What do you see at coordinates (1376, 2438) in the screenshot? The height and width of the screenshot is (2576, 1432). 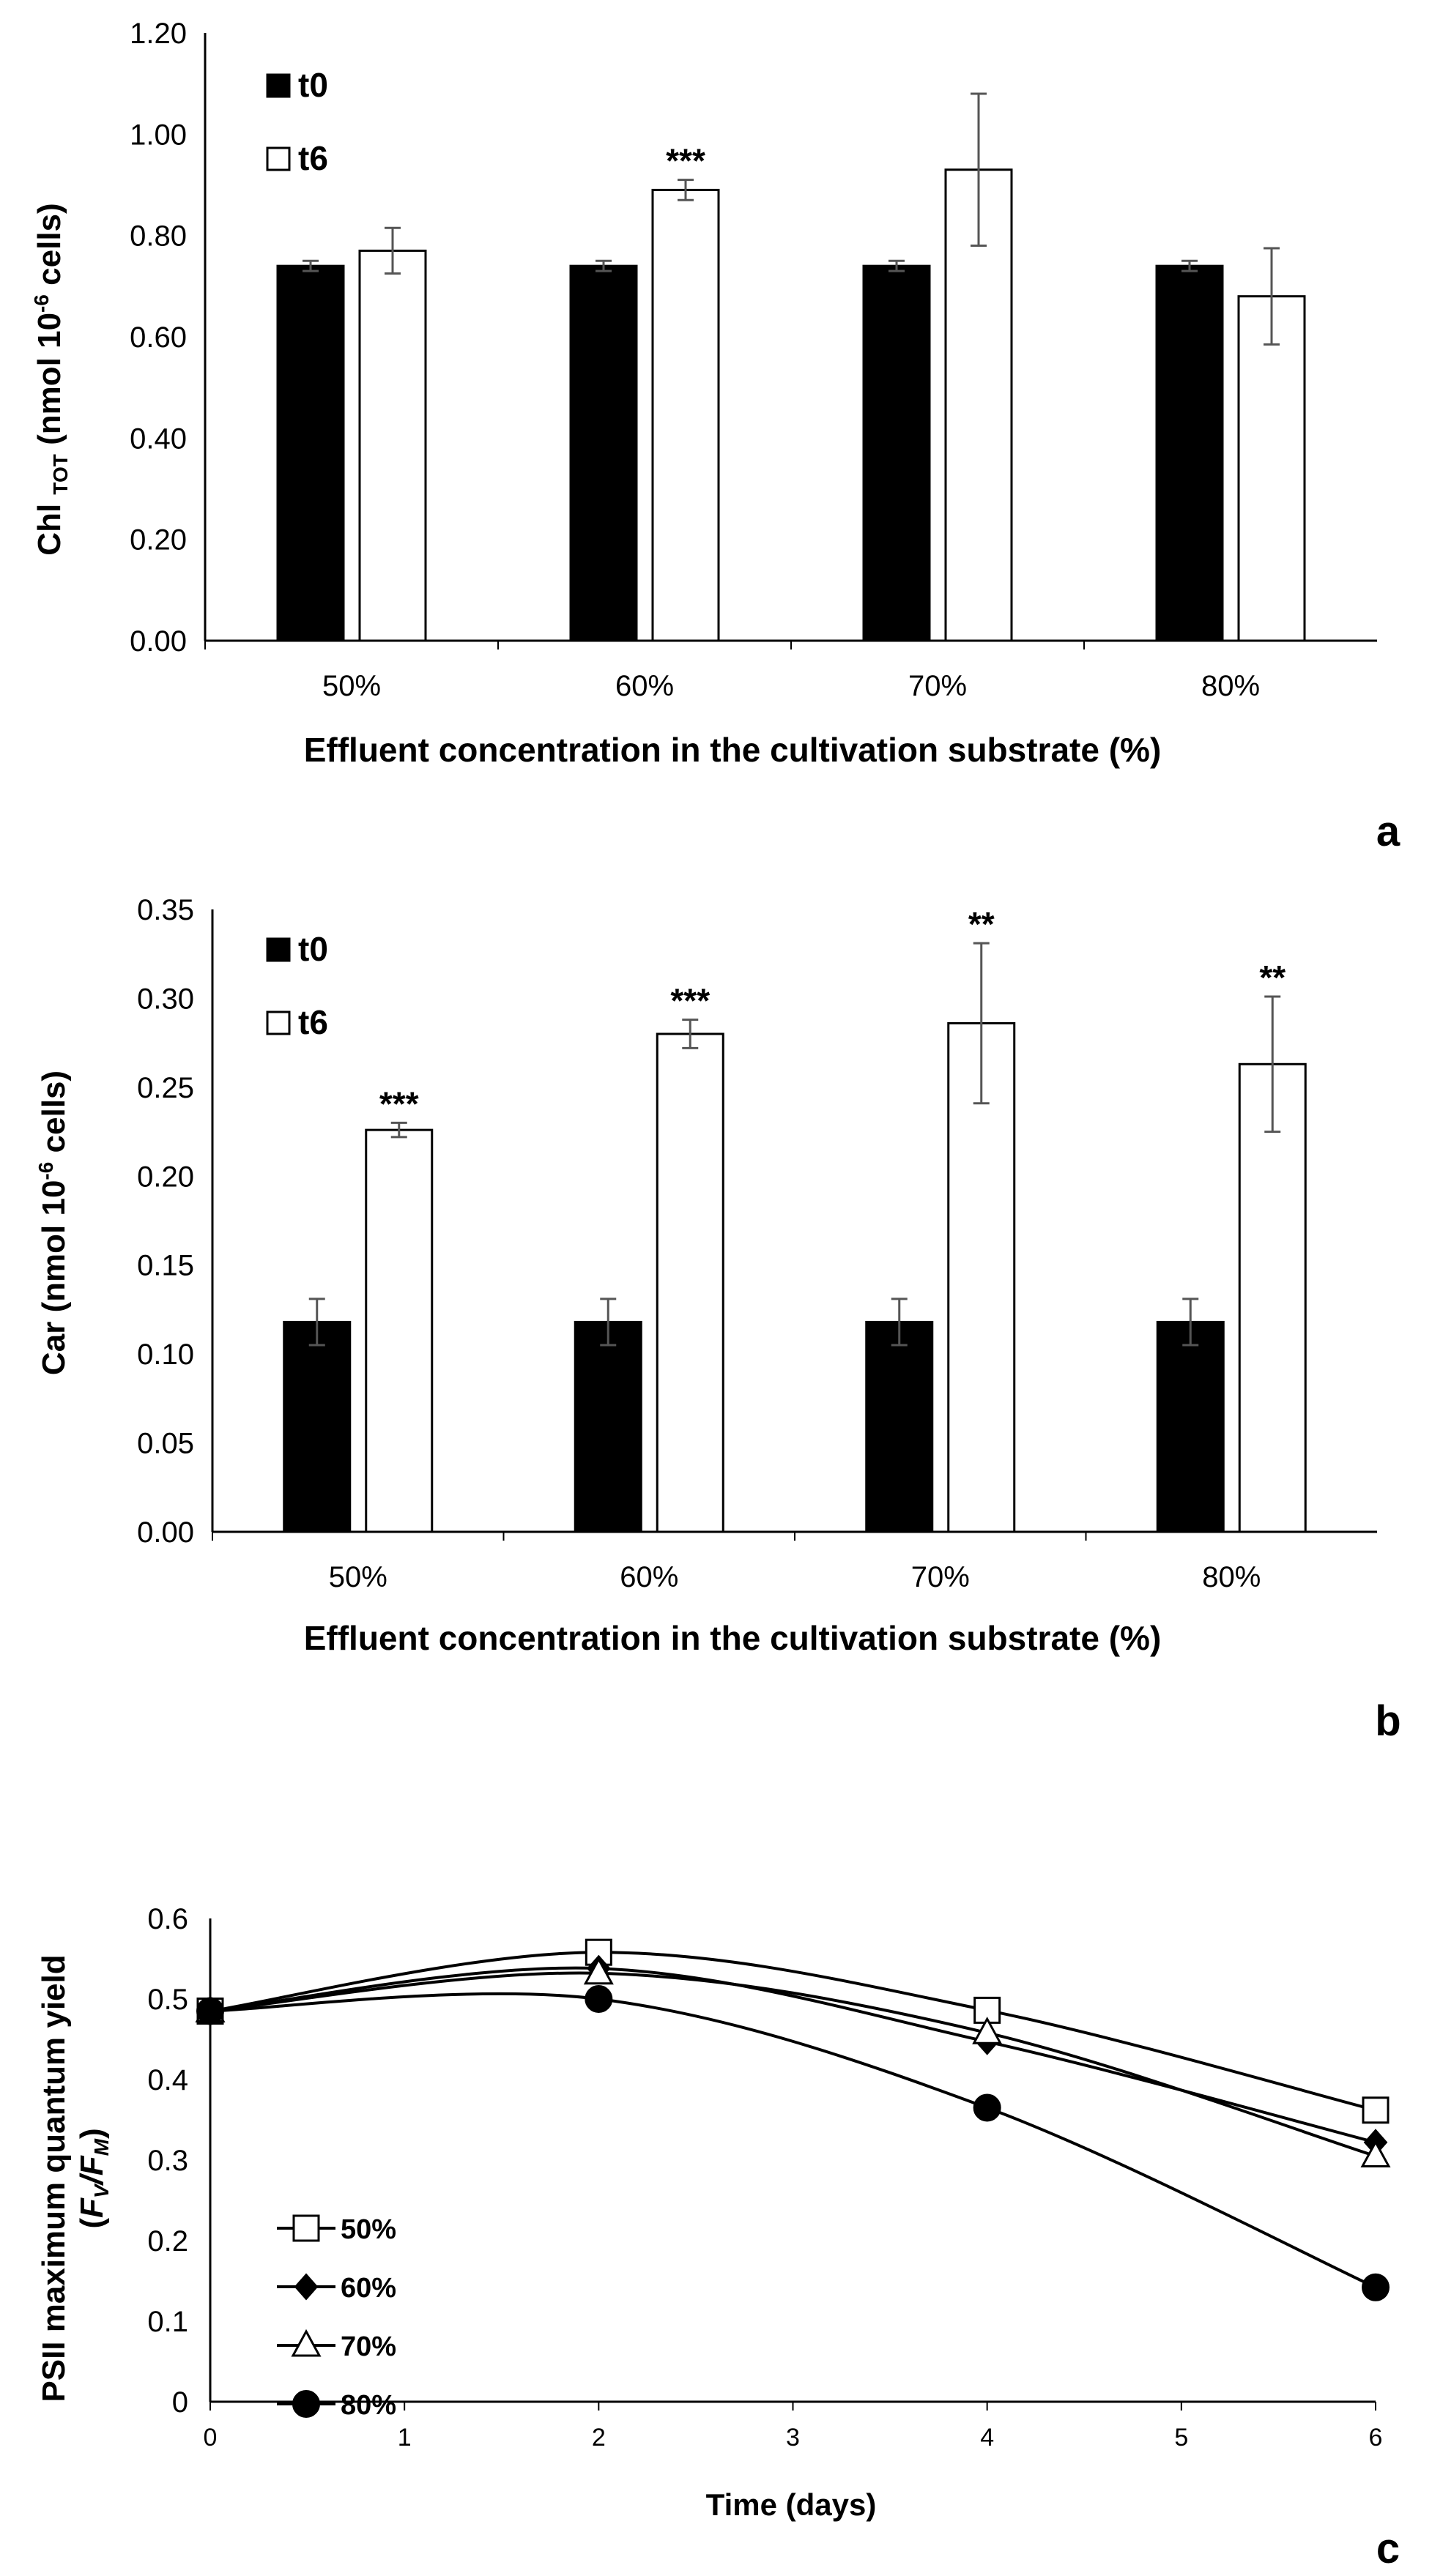 I see `x-tick-label: 6` at bounding box center [1376, 2438].